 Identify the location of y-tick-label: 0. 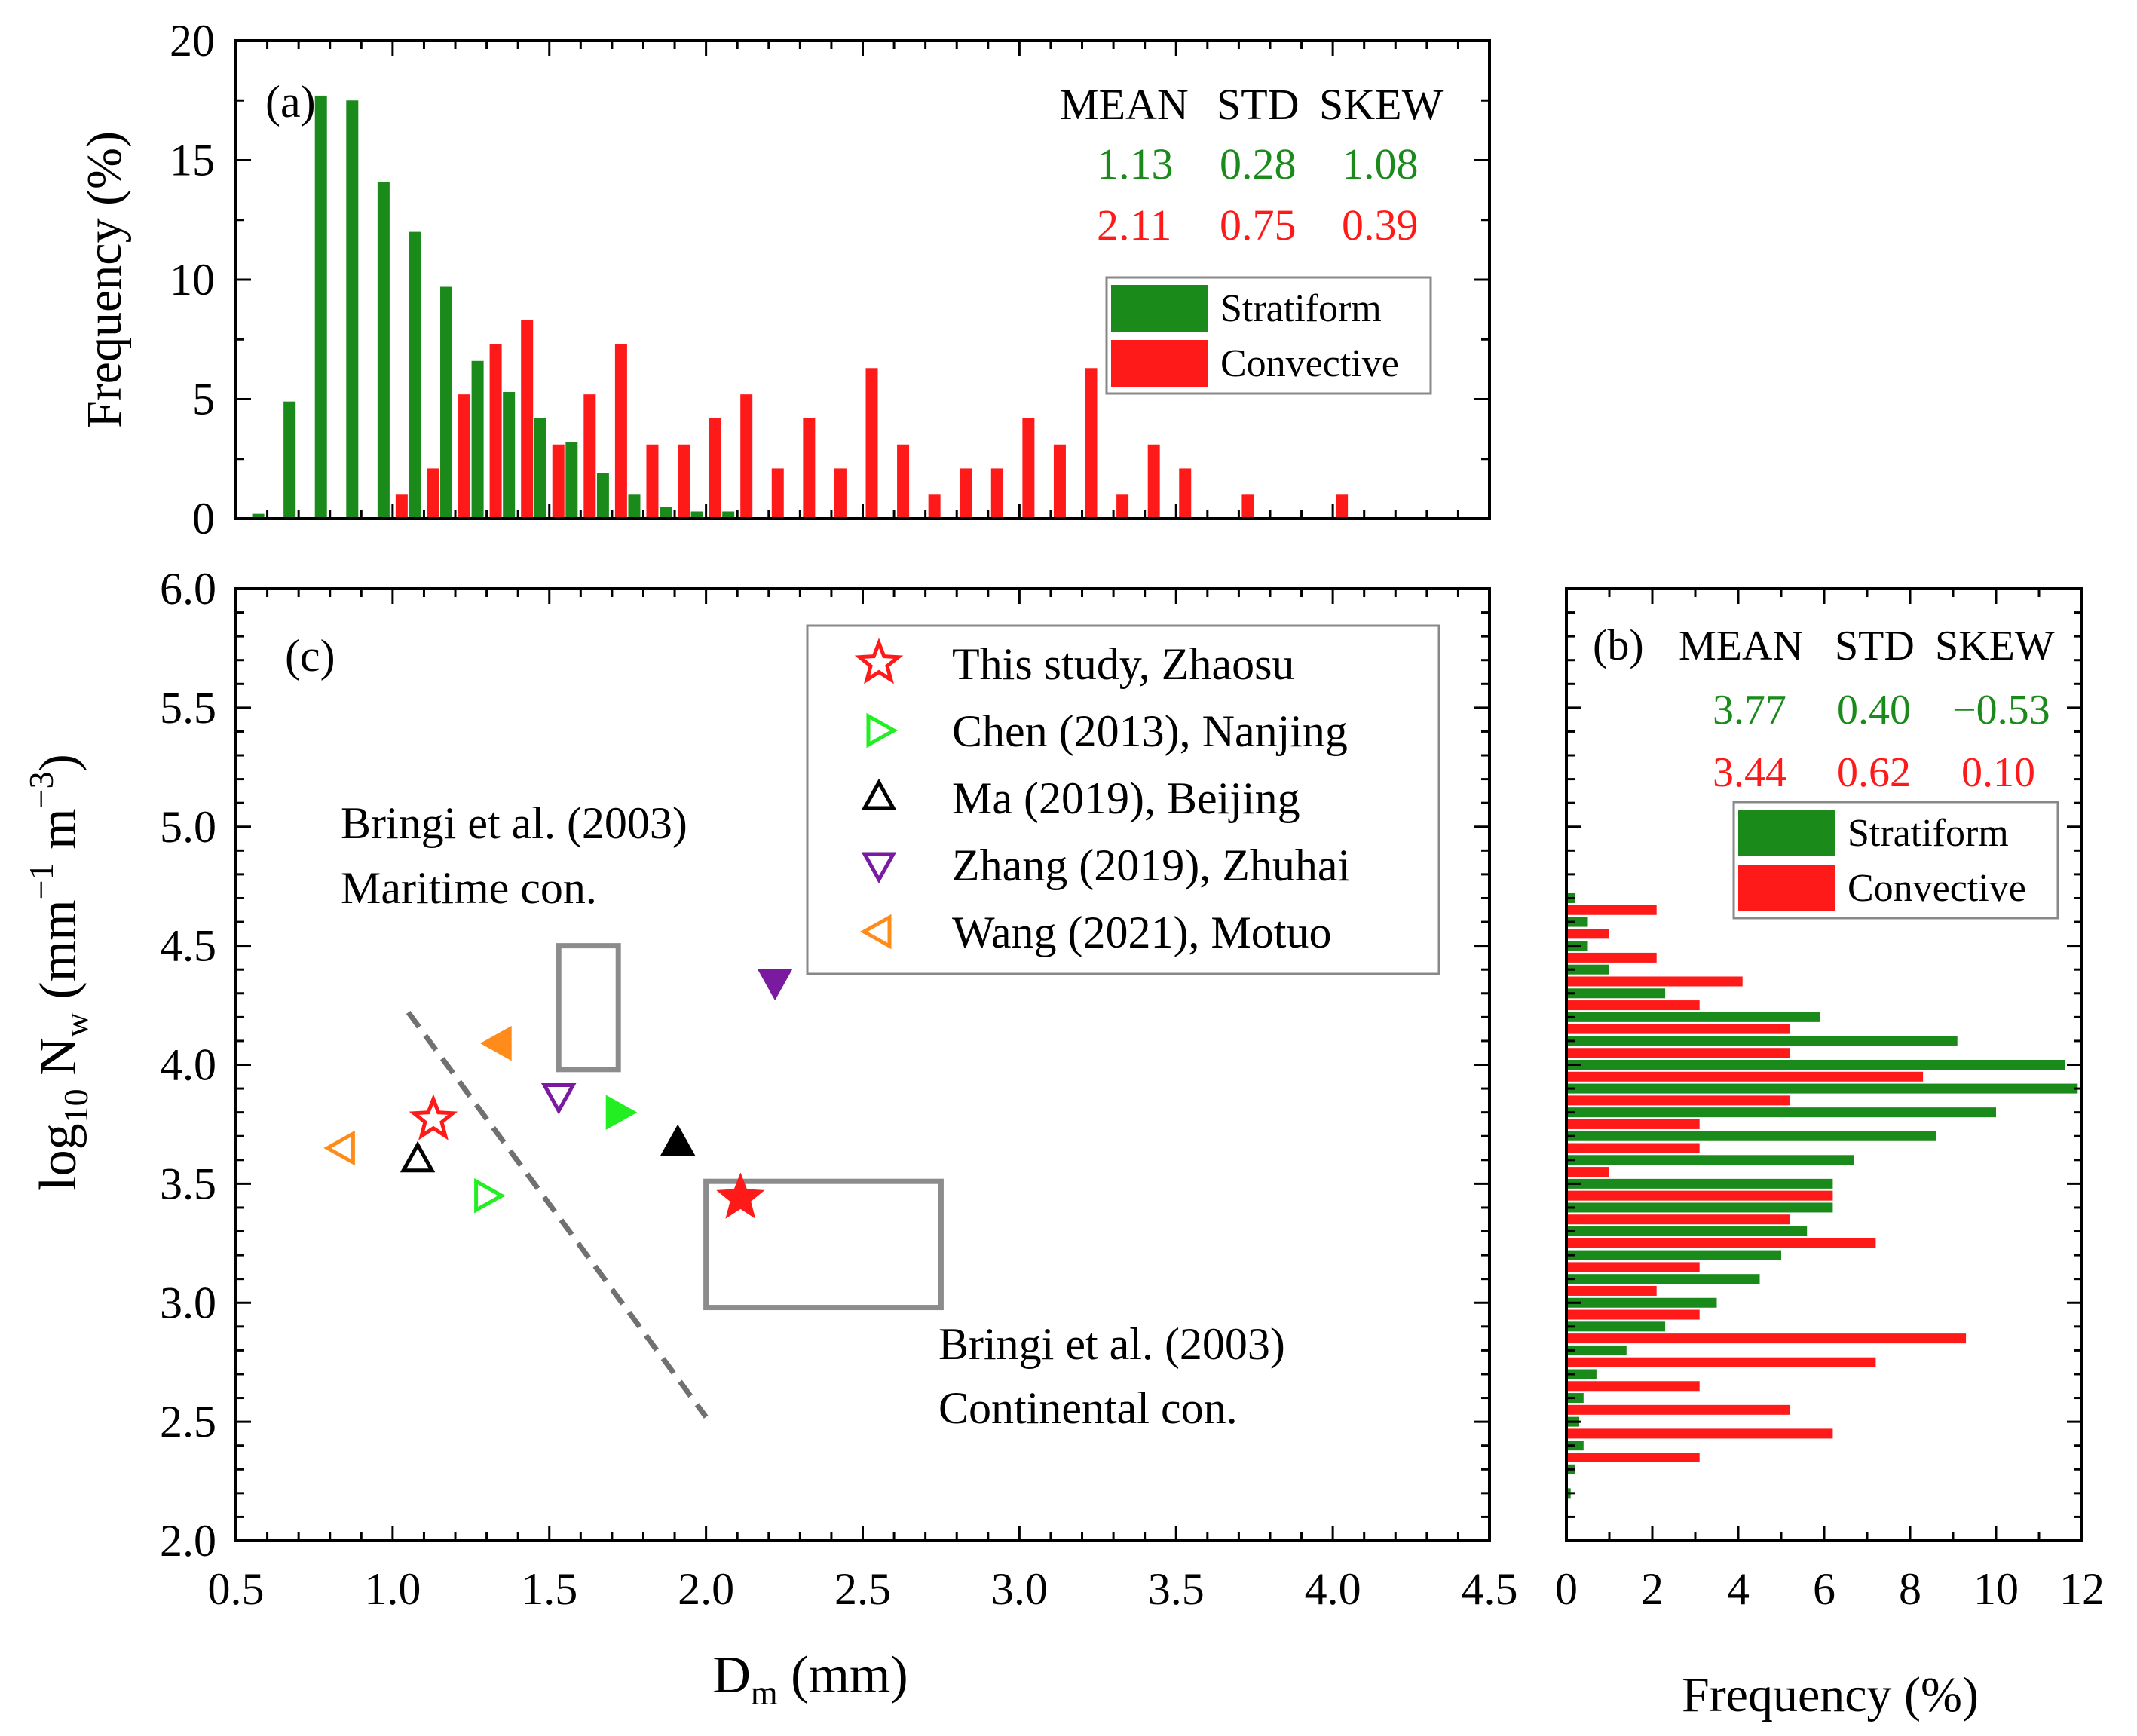
(203, 518).